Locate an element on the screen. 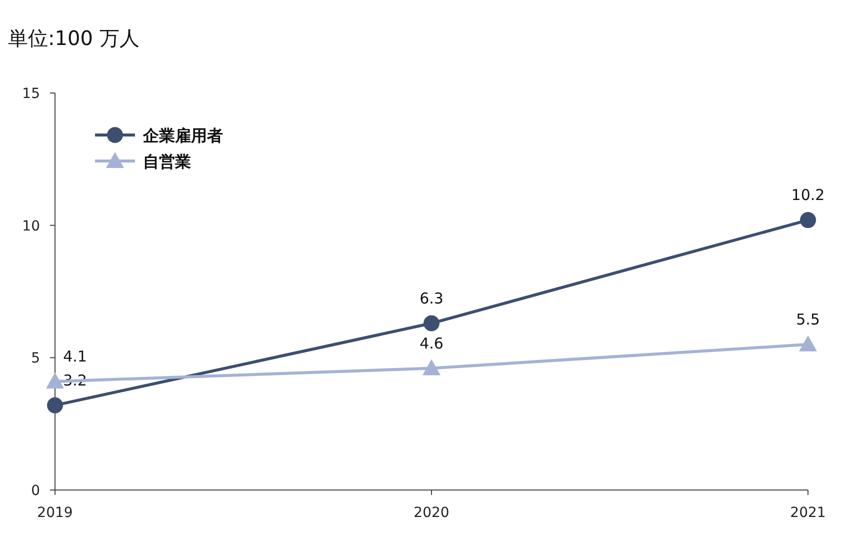 This screenshot has height=541, width=858. data-label: 10.2 is located at coordinates (808, 195).